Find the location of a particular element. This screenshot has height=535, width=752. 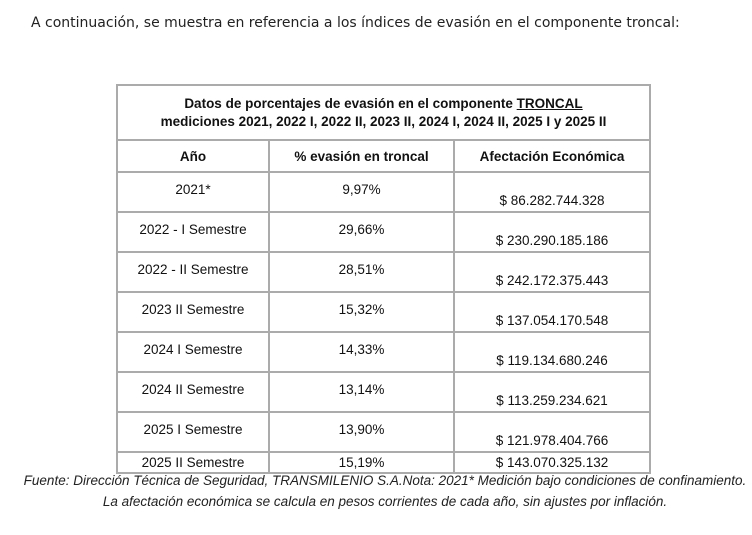

header-economic: Afectación Económica is located at coordinates (552, 156).